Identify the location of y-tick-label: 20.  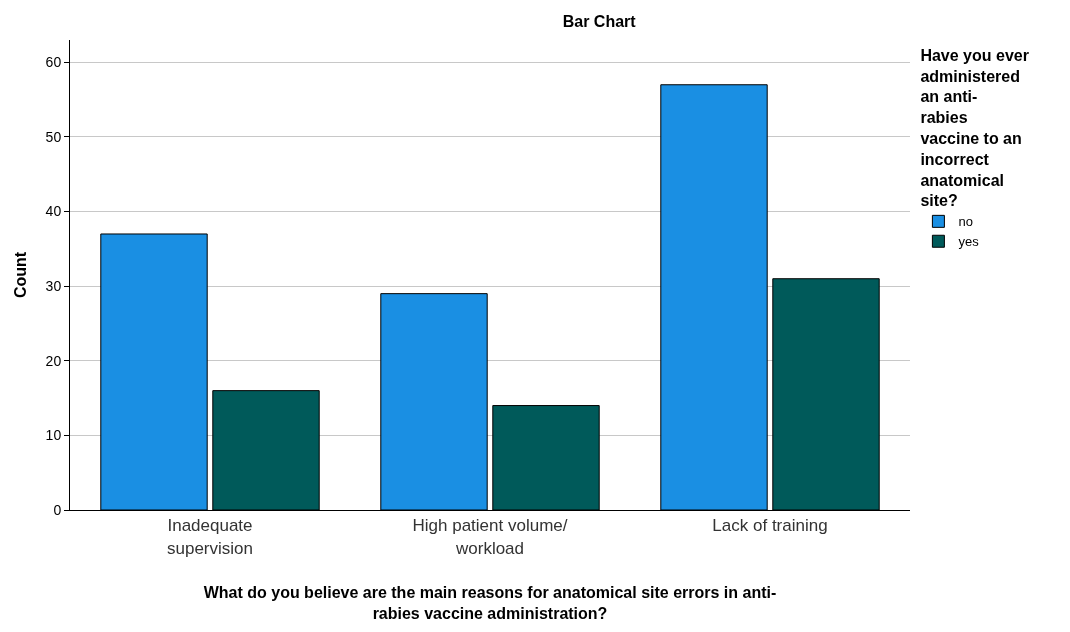
(53, 360).